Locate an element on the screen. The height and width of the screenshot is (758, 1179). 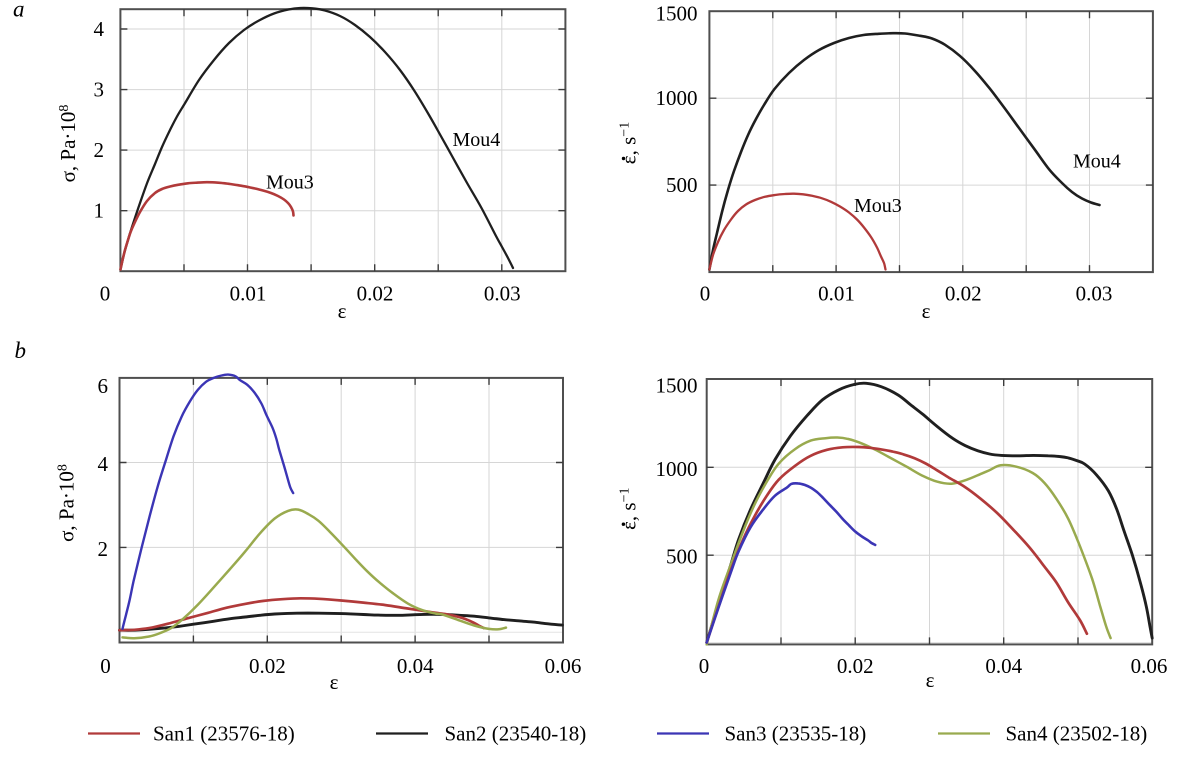
svg-text: b is located at coordinates (21, 350).